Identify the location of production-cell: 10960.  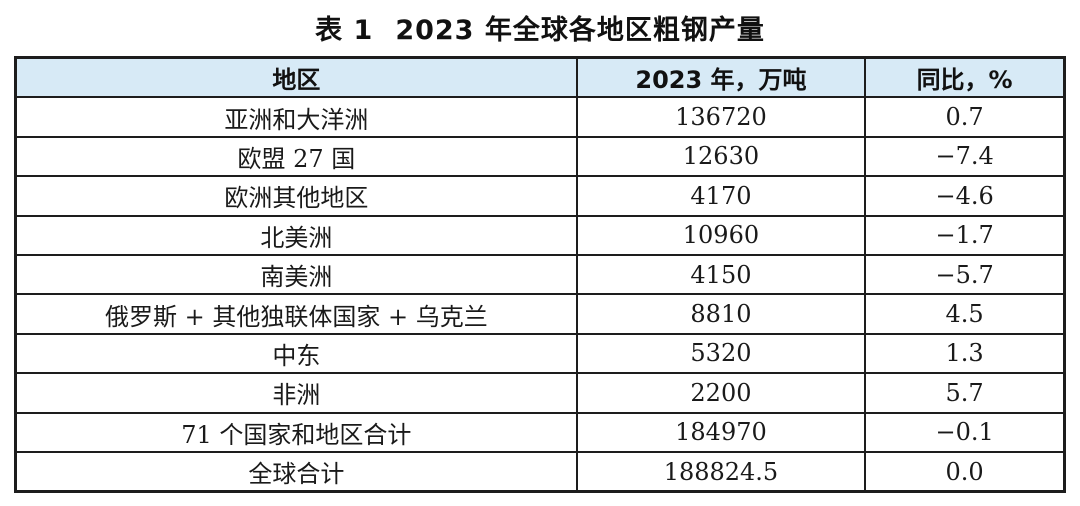
(721, 235).